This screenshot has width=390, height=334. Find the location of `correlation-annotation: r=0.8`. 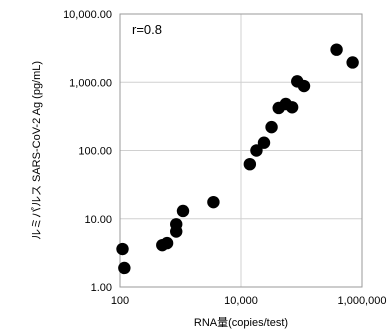

correlation-annotation: r=0.8 is located at coordinates (147, 29).